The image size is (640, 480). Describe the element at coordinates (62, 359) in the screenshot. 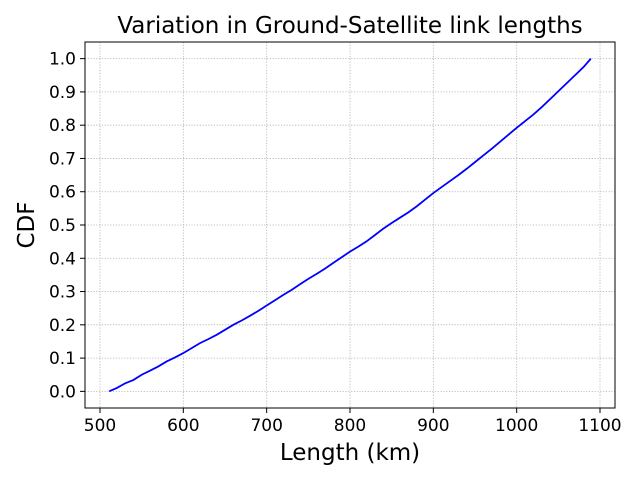

I see `y-tick-label: 0.1` at that location.